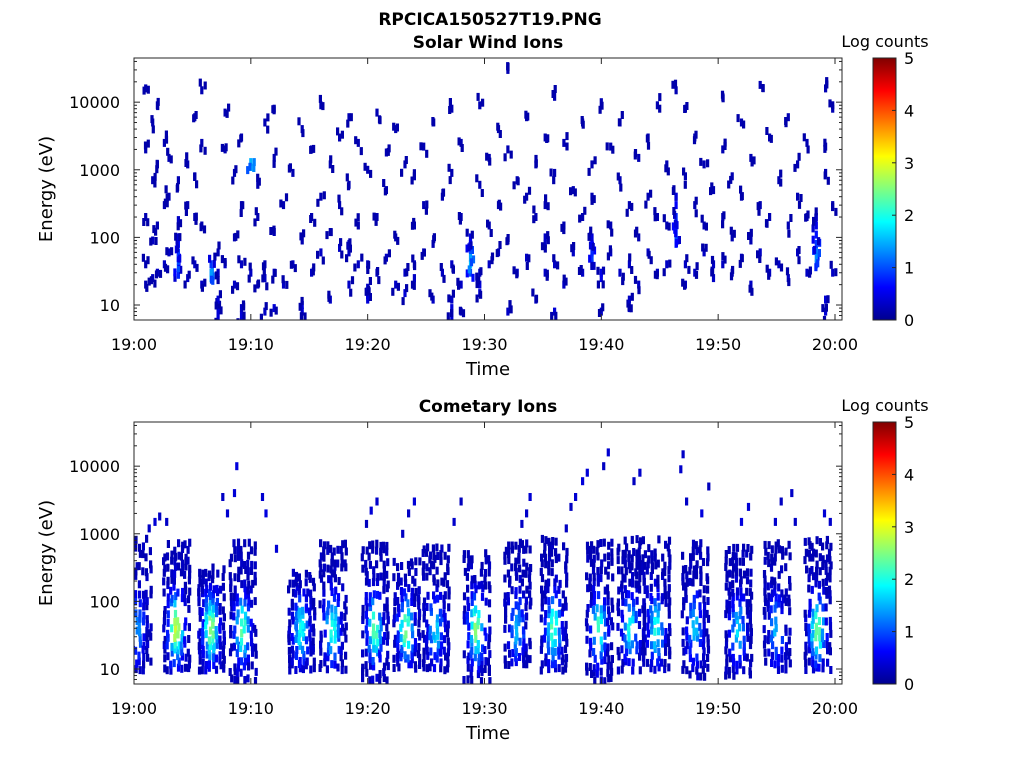  Describe the element at coordinates (835, 344) in the screenshot. I see `x-tick-label: 20:00` at that location.